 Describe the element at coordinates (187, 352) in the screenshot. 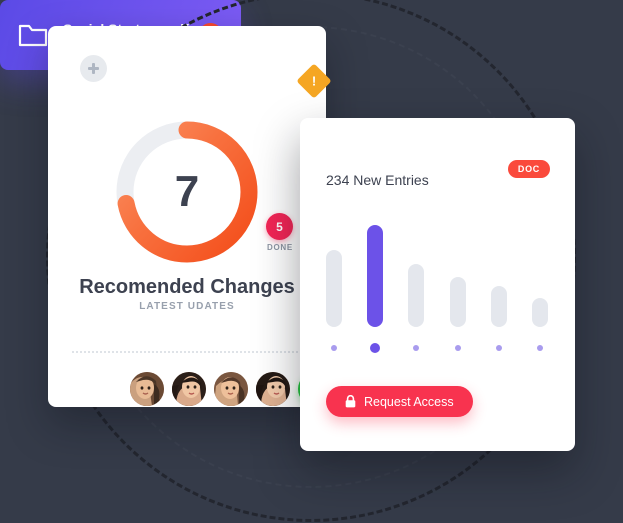

I see `divider` at that location.